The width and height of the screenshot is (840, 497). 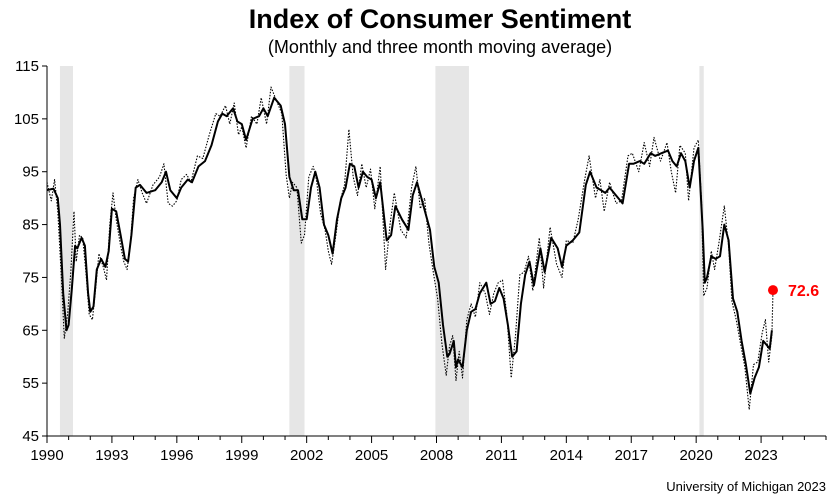 What do you see at coordinates (436, 455) in the screenshot?
I see `x-tick-label-2008: 2008` at bounding box center [436, 455].